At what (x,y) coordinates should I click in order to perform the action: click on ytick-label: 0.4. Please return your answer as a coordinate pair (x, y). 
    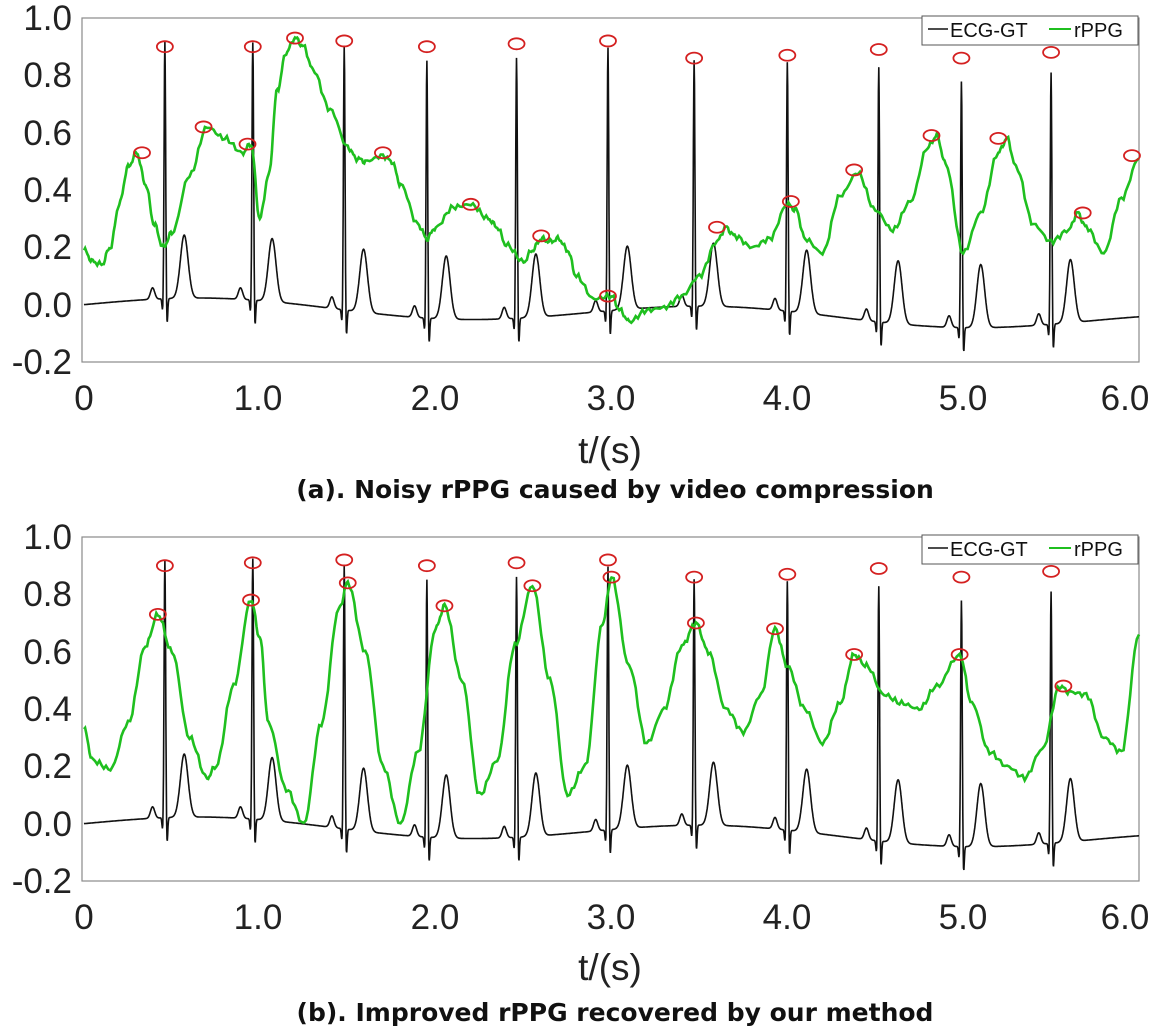
    Looking at the image, I should click on (47, 709).